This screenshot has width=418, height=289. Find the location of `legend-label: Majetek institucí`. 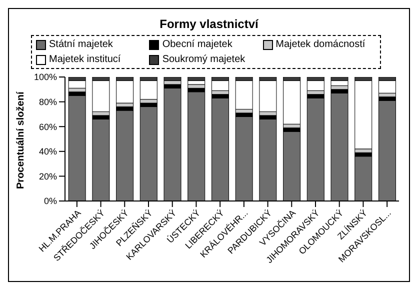

legend-label: Majetek institucí is located at coordinates (85, 59).